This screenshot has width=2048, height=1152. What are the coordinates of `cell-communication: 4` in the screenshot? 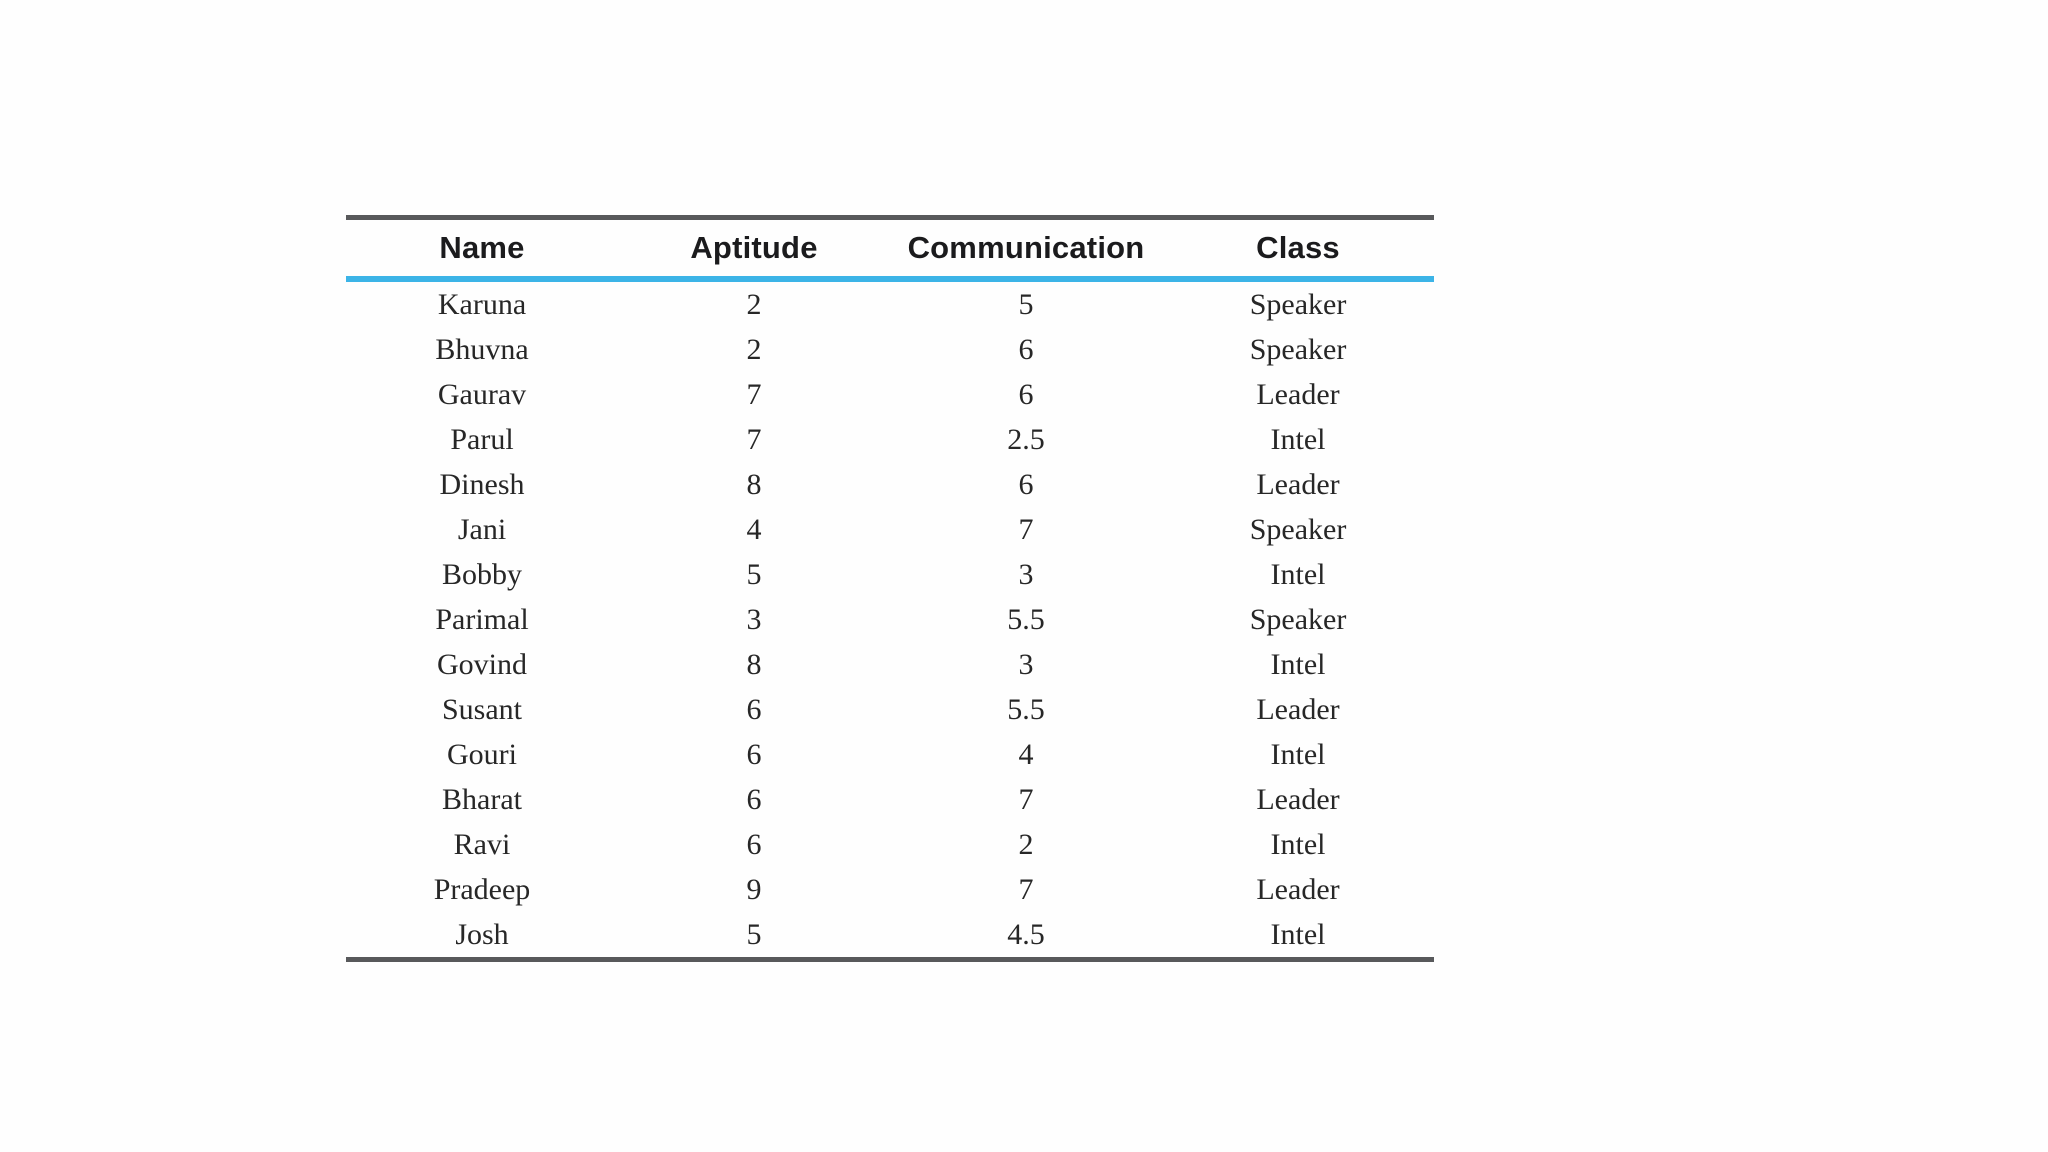 It's located at (1026, 754).